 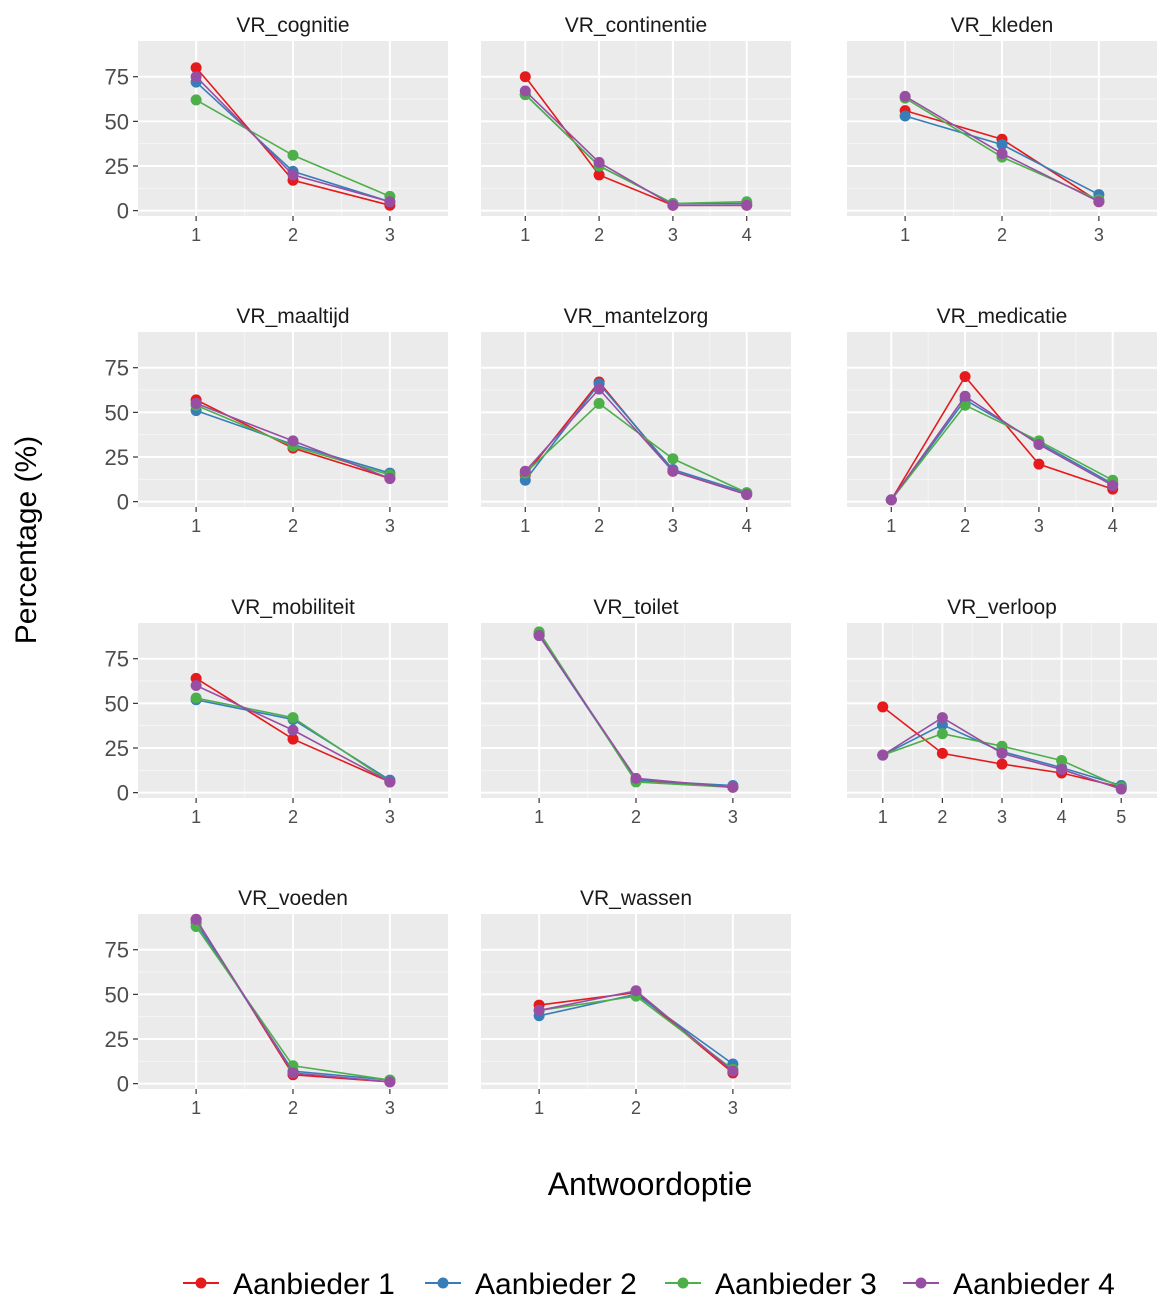 What do you see at coordinates (650, 1184) in the screenshot?
I see `x-axis-title: Antwoordoptie` at bounding box center [650, 1184].